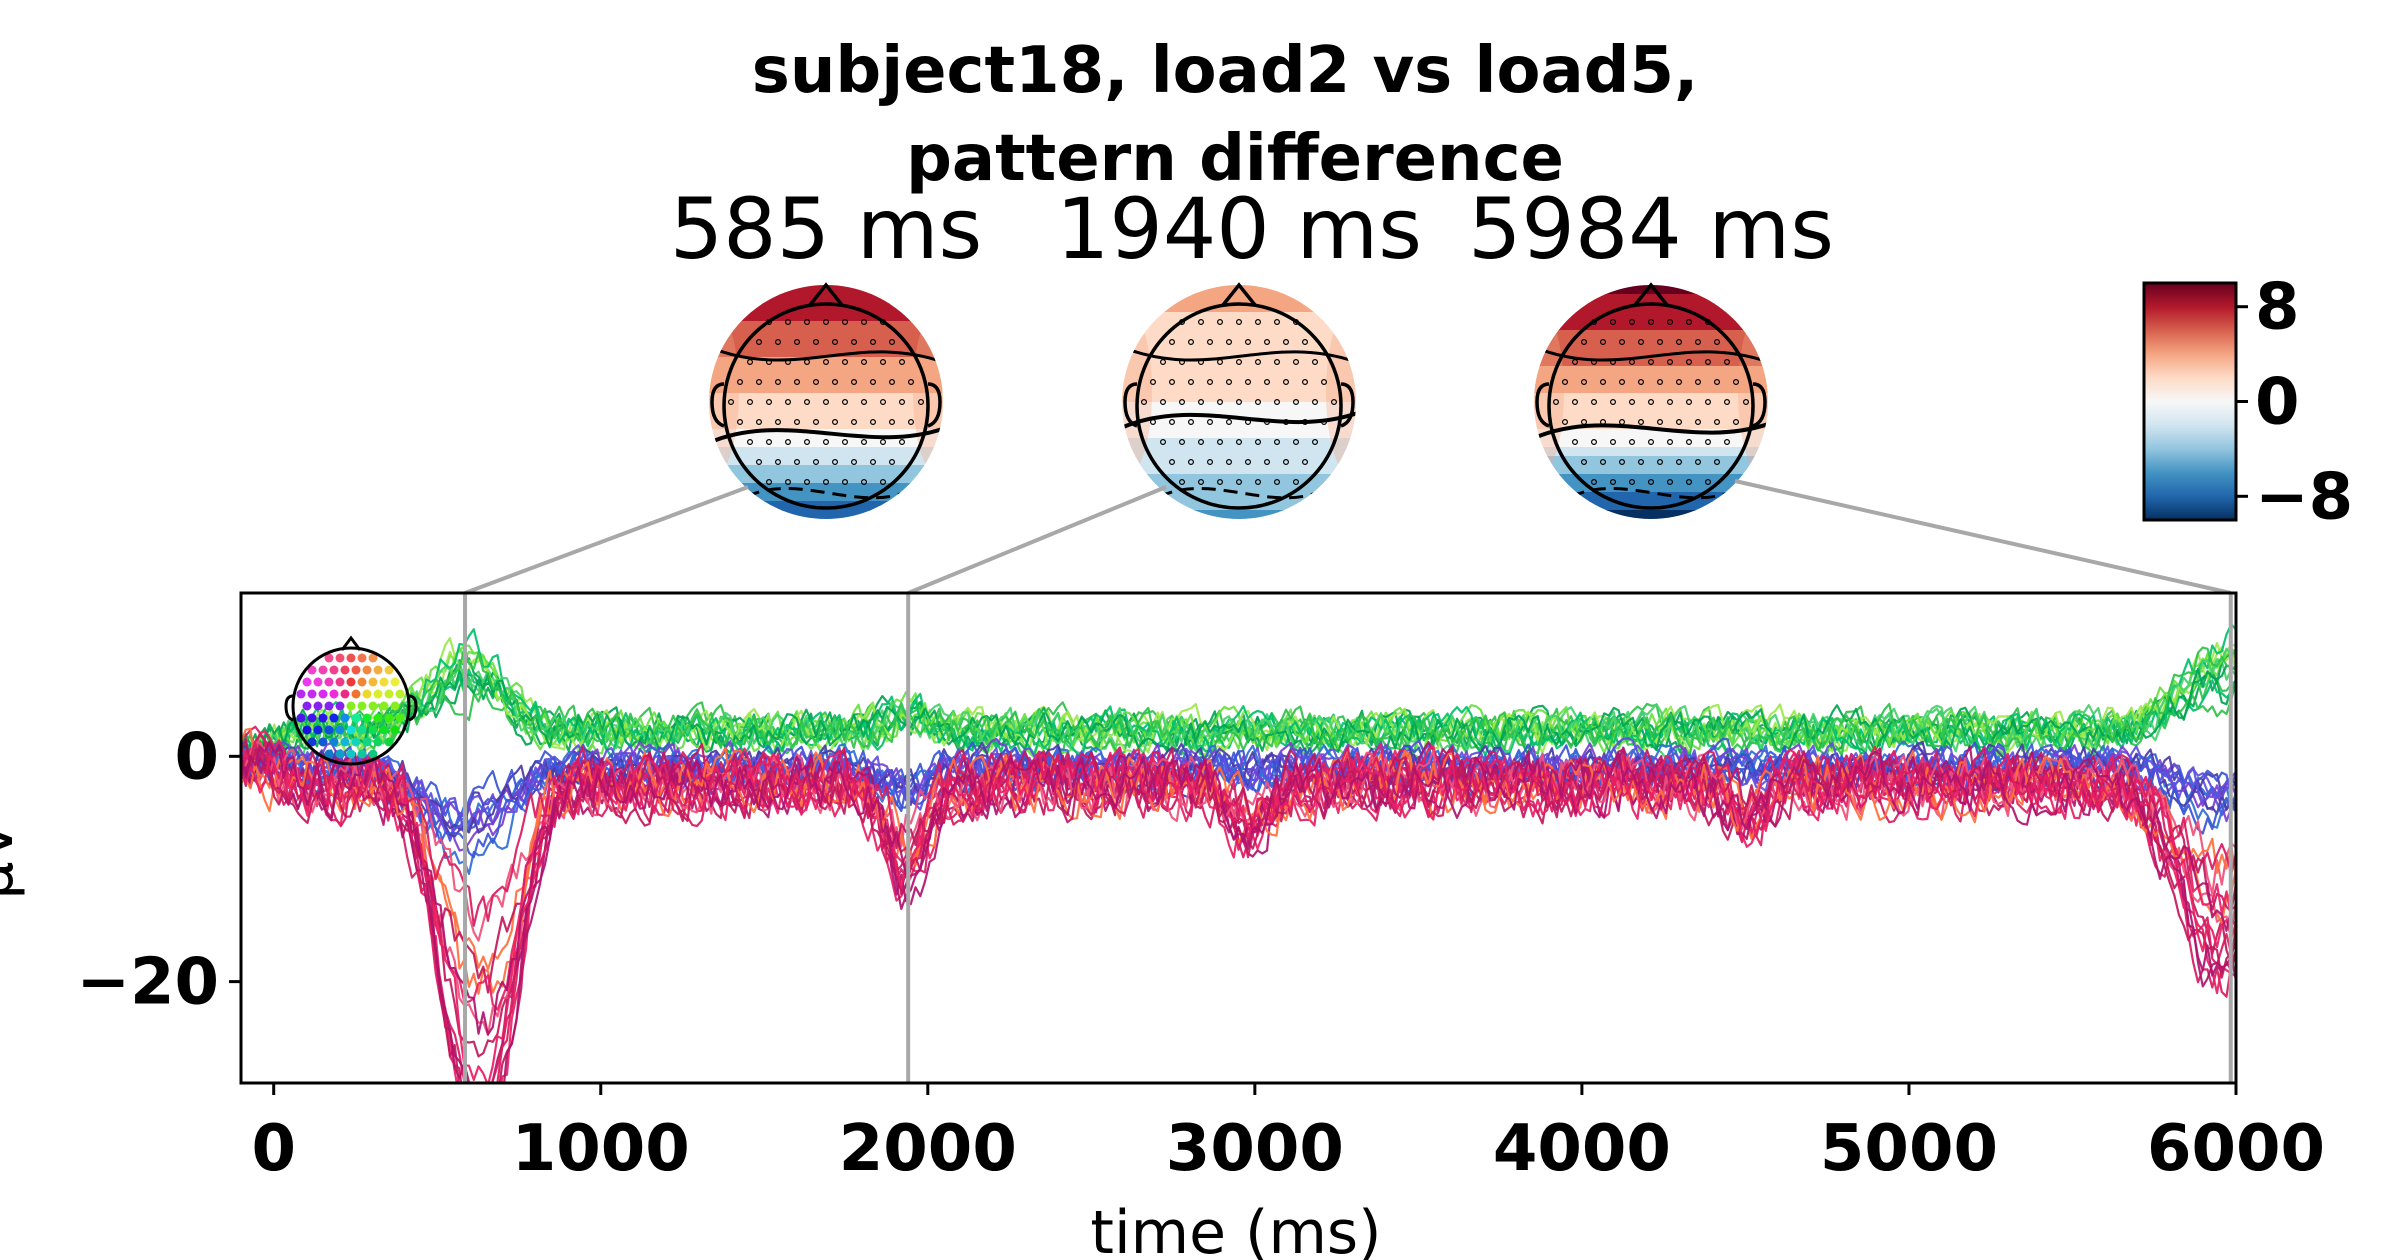 This screenshot has width=2400, height=1260. Describe the element at coordinates (1235, 159) in the screenshot. I see `chart-title-line-2: pattern difference` at that location.